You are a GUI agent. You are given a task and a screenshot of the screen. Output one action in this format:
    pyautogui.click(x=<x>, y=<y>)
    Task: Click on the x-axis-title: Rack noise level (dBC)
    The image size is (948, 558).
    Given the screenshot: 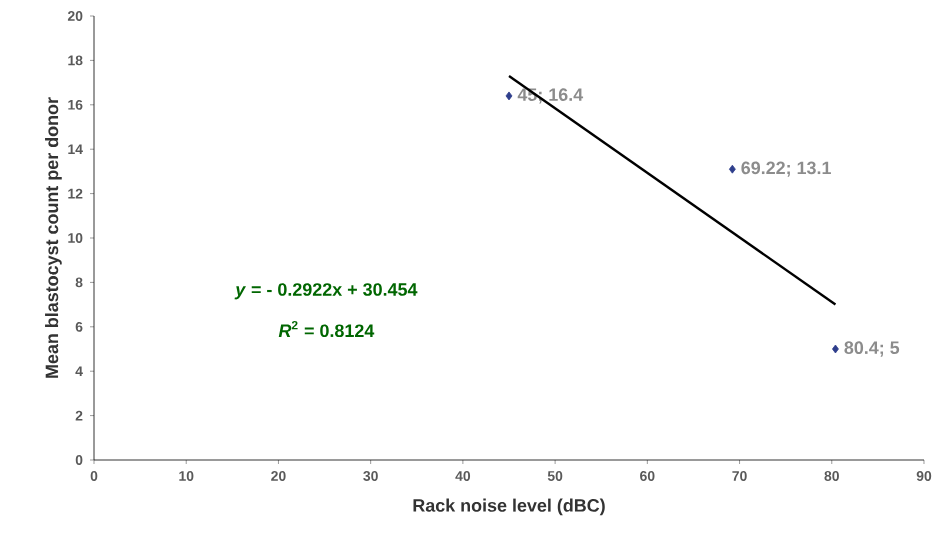 What is the action you would take?
    pyautogui.click(x=509, y=507)
    